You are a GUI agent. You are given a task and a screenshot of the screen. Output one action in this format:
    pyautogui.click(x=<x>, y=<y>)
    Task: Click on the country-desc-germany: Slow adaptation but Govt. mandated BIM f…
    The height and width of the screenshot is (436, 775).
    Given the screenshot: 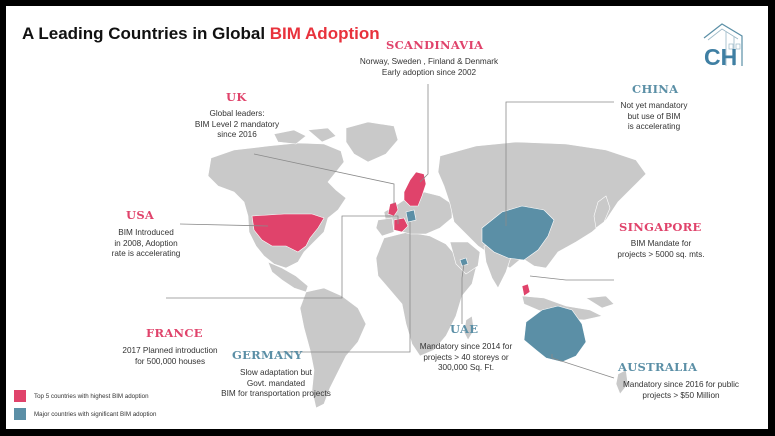 What is the action you would take?
    pyautogui.click(x=276, y=383)
    